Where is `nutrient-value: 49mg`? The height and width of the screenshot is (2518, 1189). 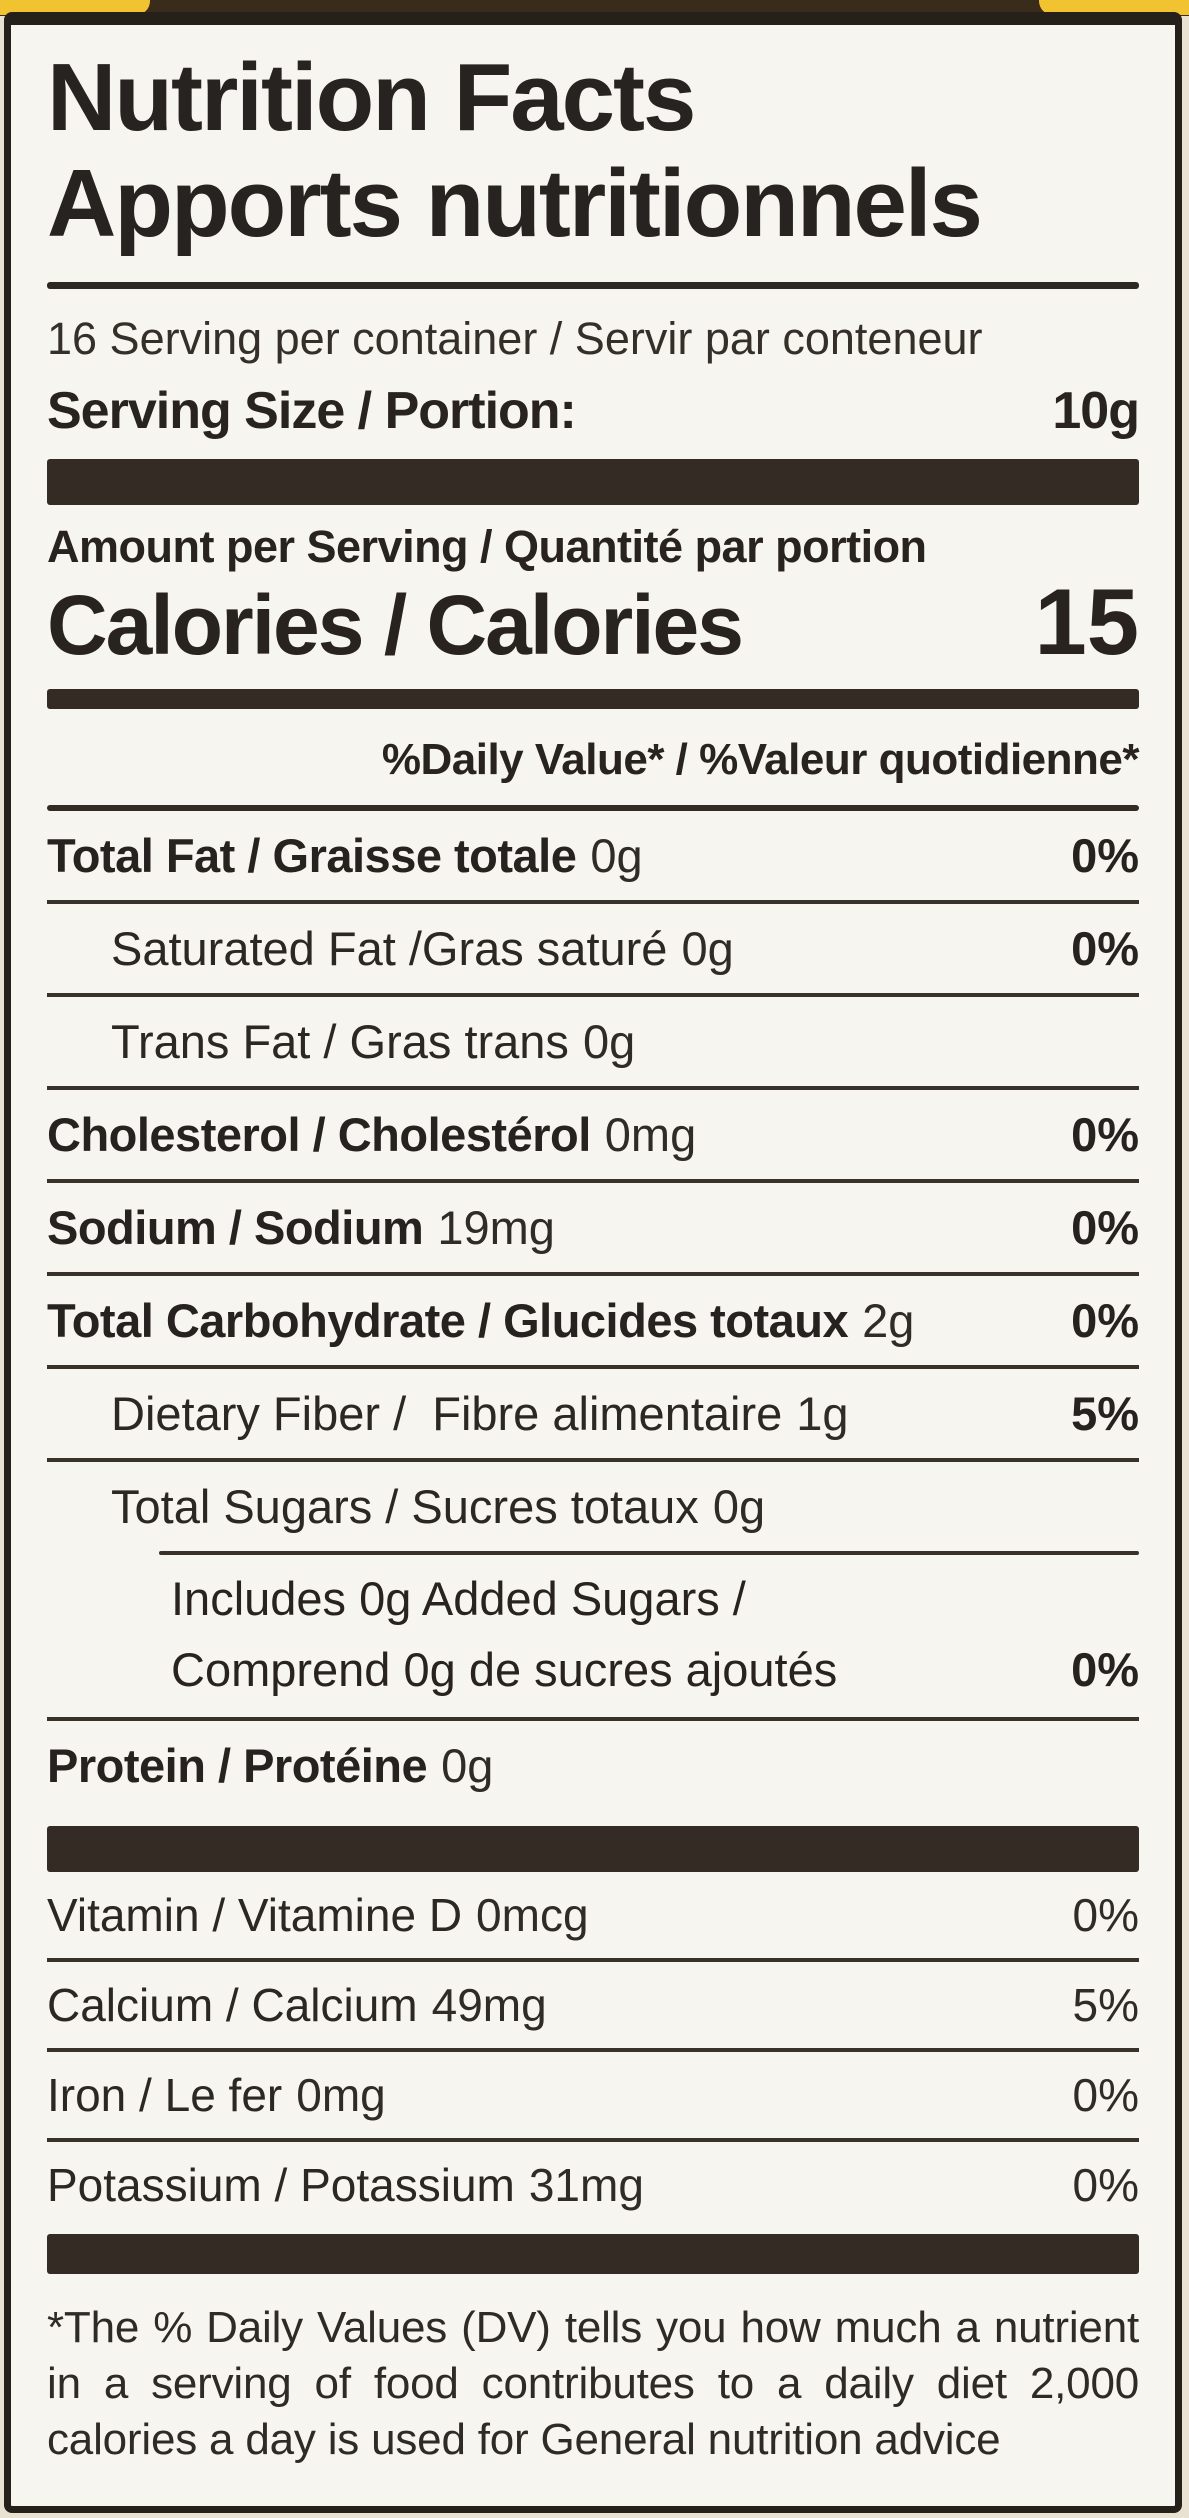
nutrient-value: 49mg is located at coordinates (489, 2005).